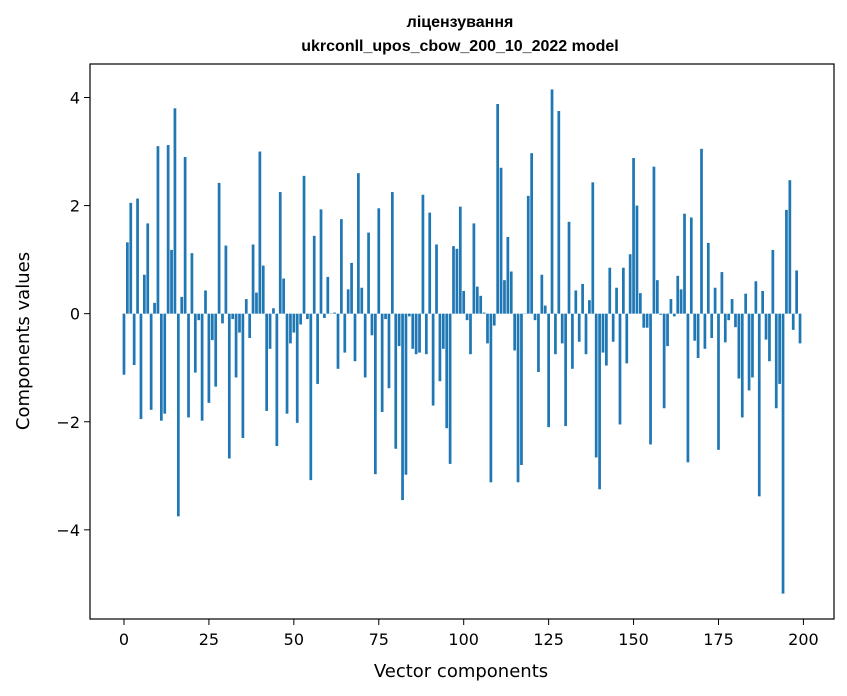  What do you see at coordinates (459, 46) in the screenshot?
I see `chart-title-line2: ukrconll_upos_cbow_200_10_2022 model` at bounding box center [459, 46].